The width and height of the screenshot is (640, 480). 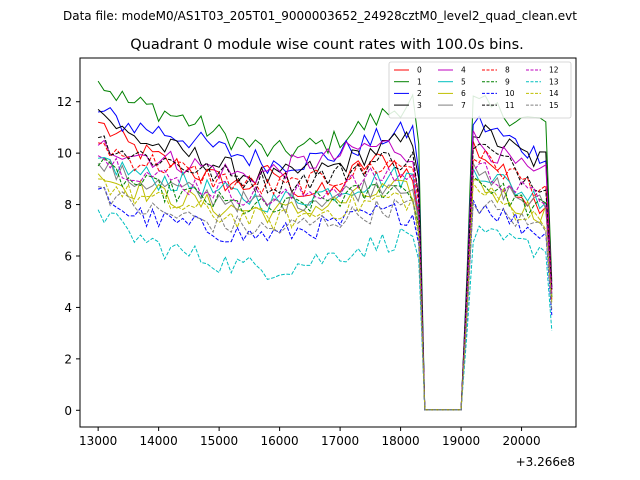 I want to click on y-tick-label: 0, so click(x=68, y=411).